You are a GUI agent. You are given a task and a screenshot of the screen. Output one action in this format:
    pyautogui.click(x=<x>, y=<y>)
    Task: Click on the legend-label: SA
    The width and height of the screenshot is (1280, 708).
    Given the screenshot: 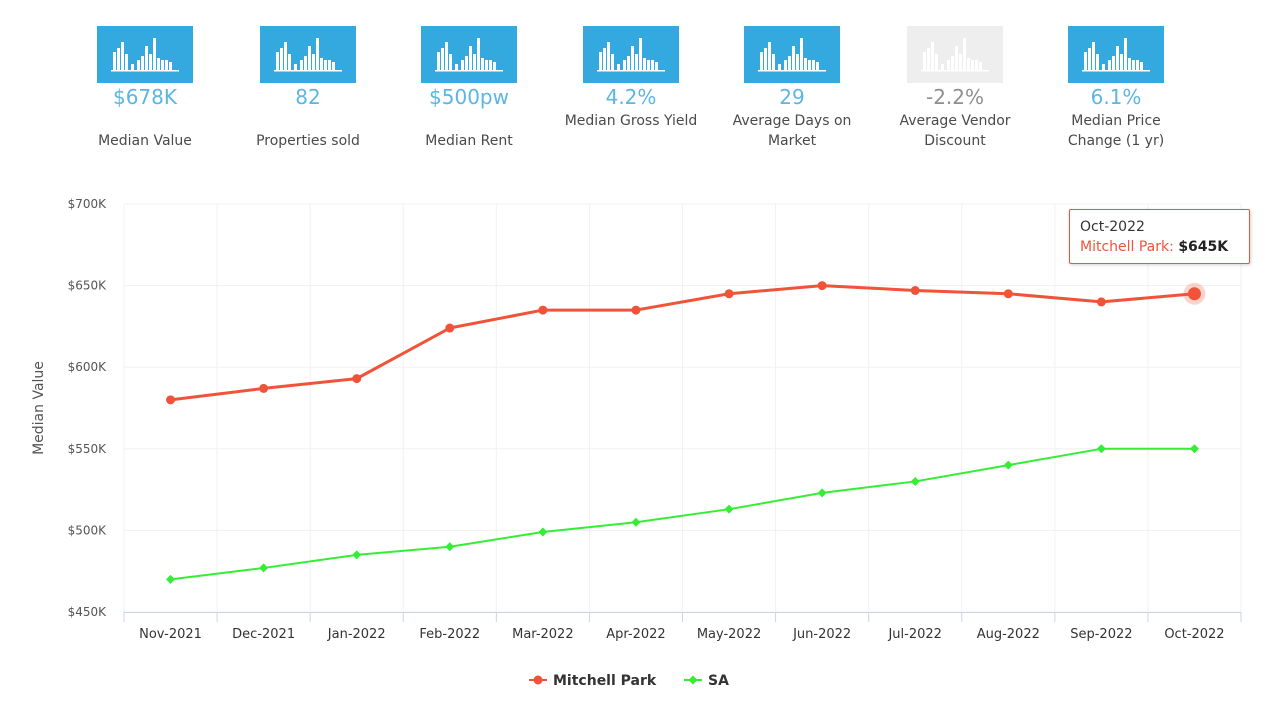 What is the action you would take?
    pyautogui.click(x=718, y=681)
    